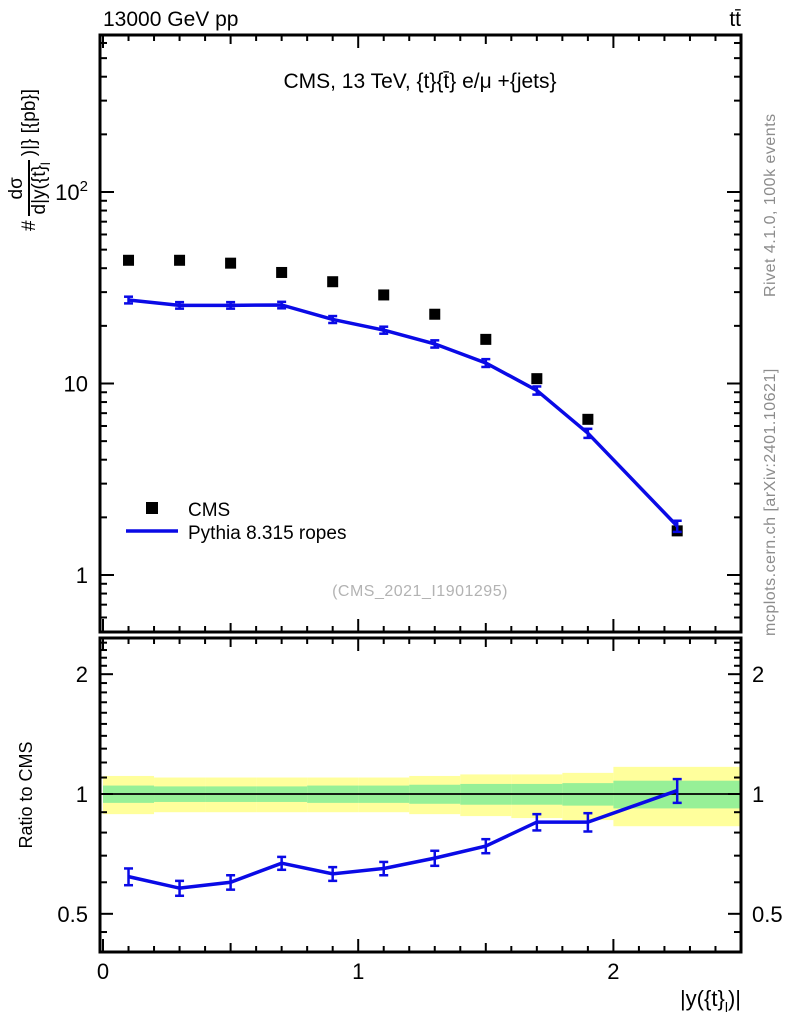 The image size is (786, 1024). What do you see at coordinates (726, 1007) in the screenshot?
I see `xaxis-label-sub: l` at bounding box center [726, 1007].